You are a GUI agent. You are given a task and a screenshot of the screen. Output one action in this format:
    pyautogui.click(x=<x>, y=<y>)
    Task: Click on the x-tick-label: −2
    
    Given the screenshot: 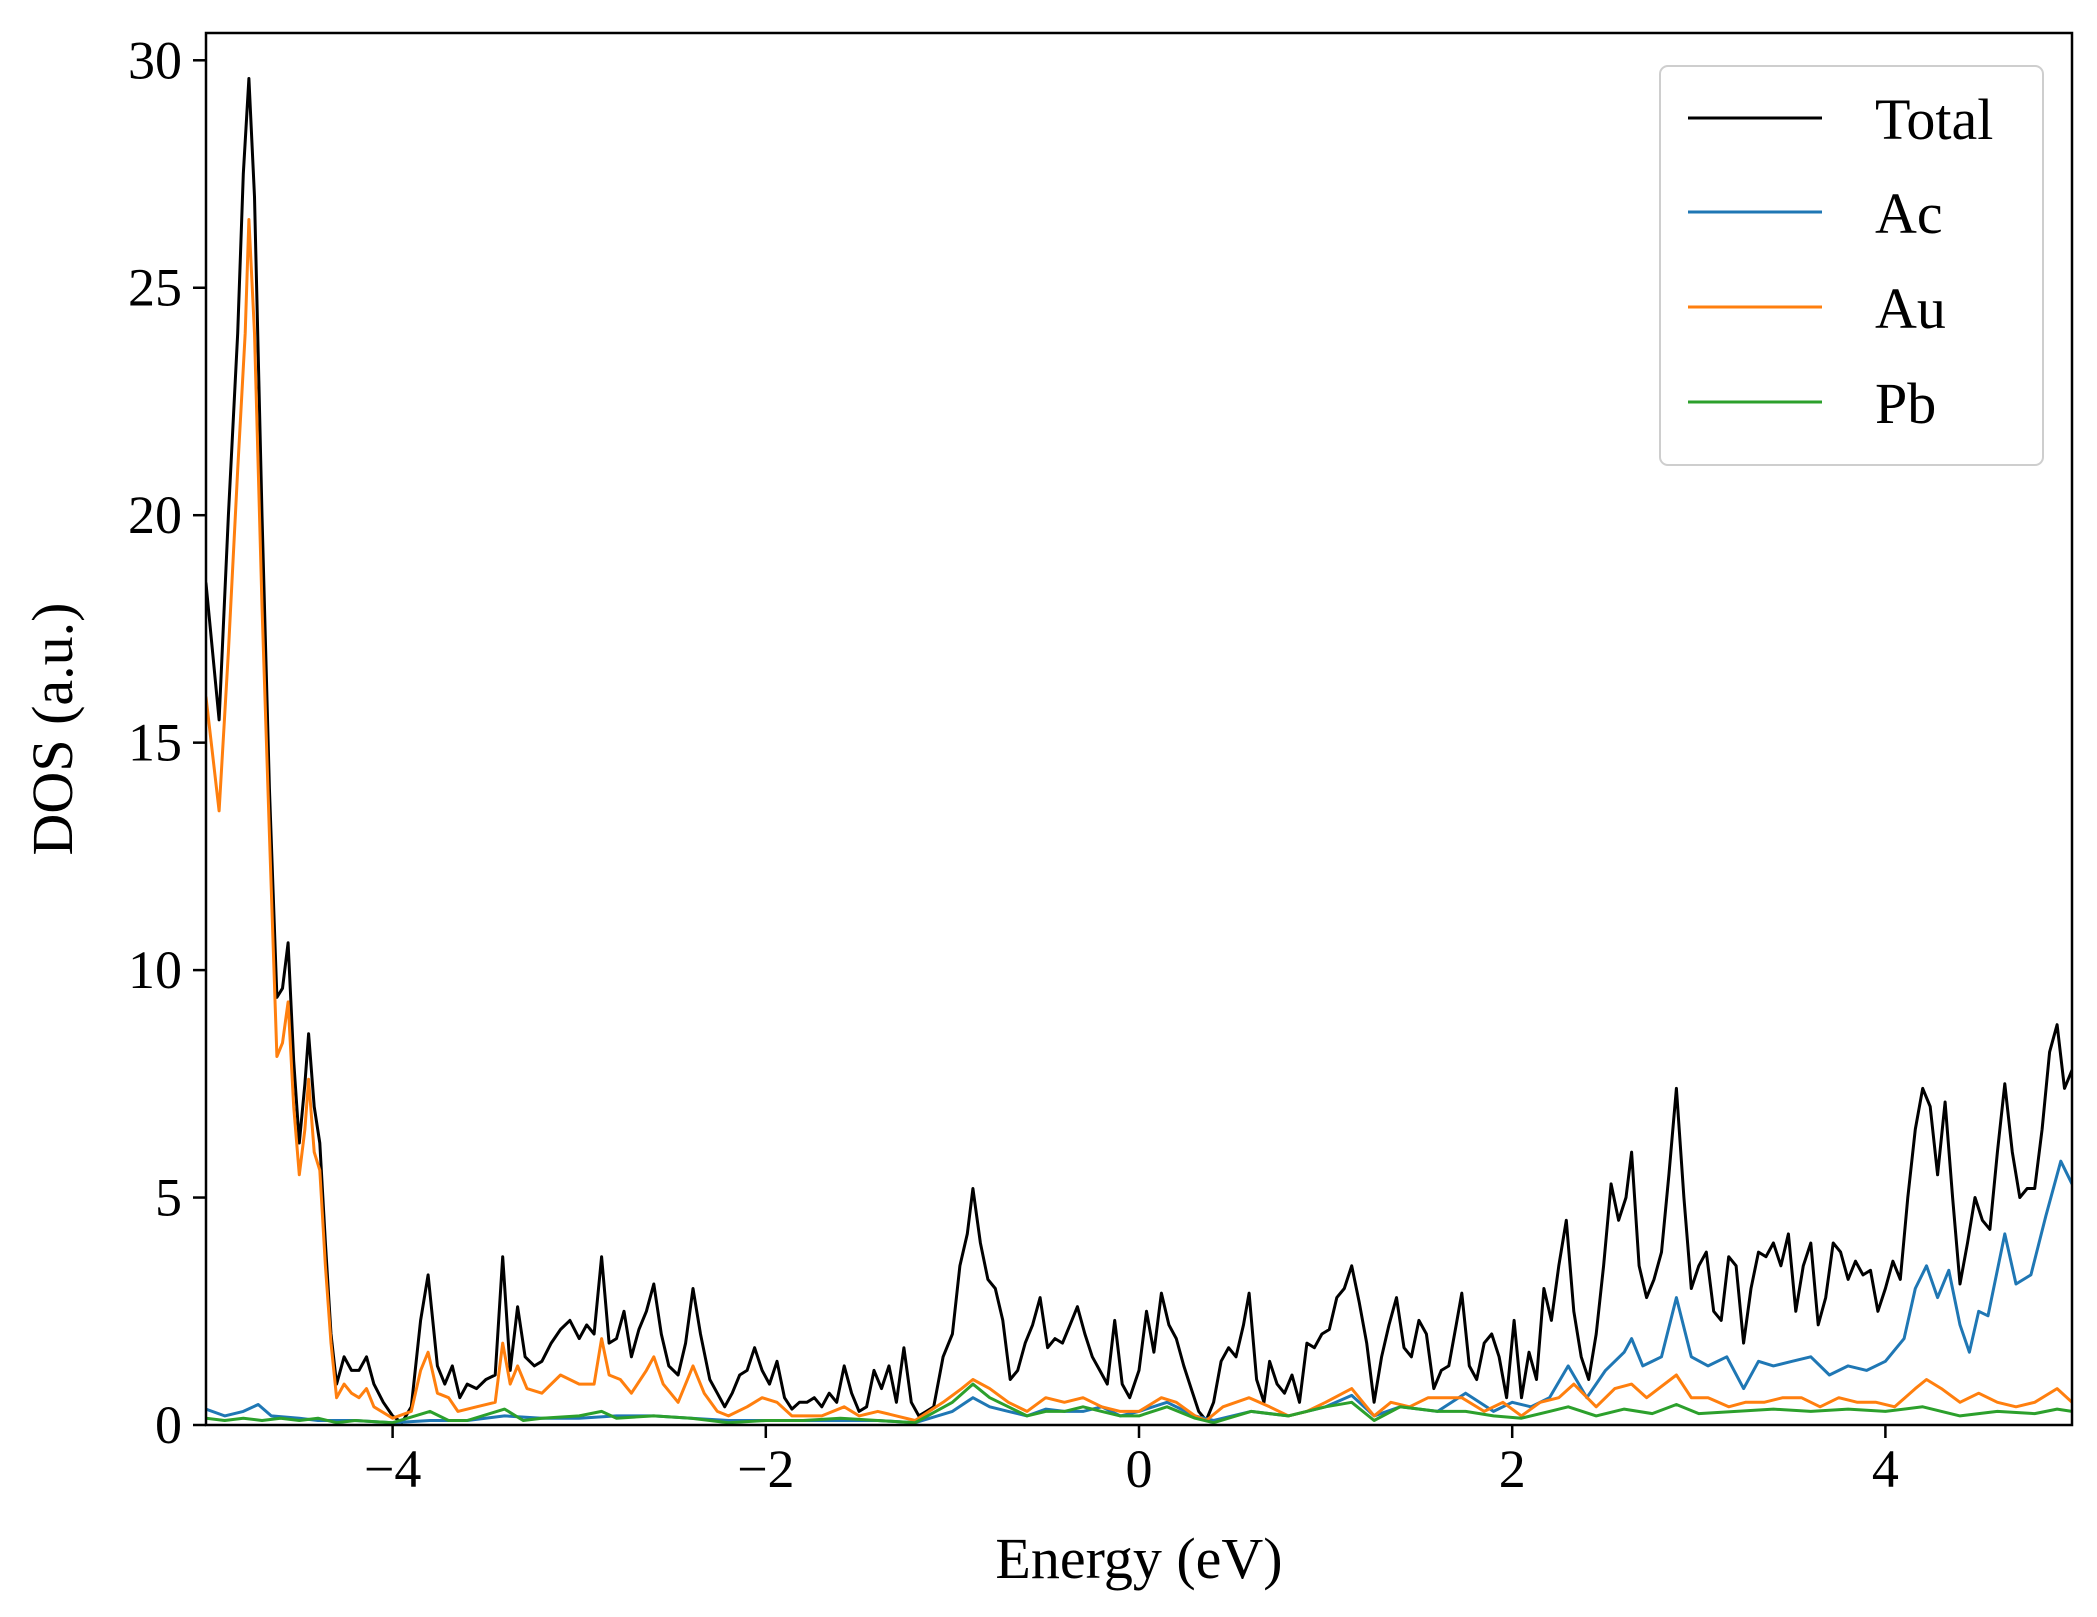 What is the action you would take?
    pyautogui.click(x=765, y=1469)
    